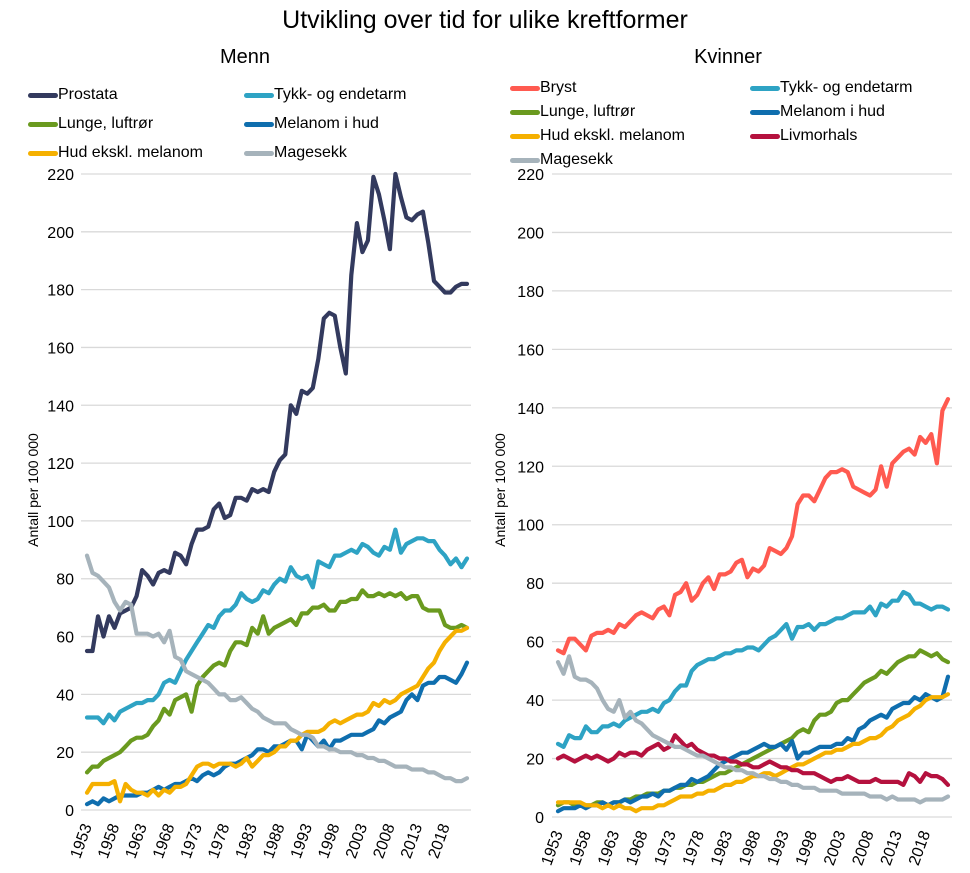 The height and width of the screenshot is (873, 970). I want to click on legend-item: Livmorhals, so click(803, 136).